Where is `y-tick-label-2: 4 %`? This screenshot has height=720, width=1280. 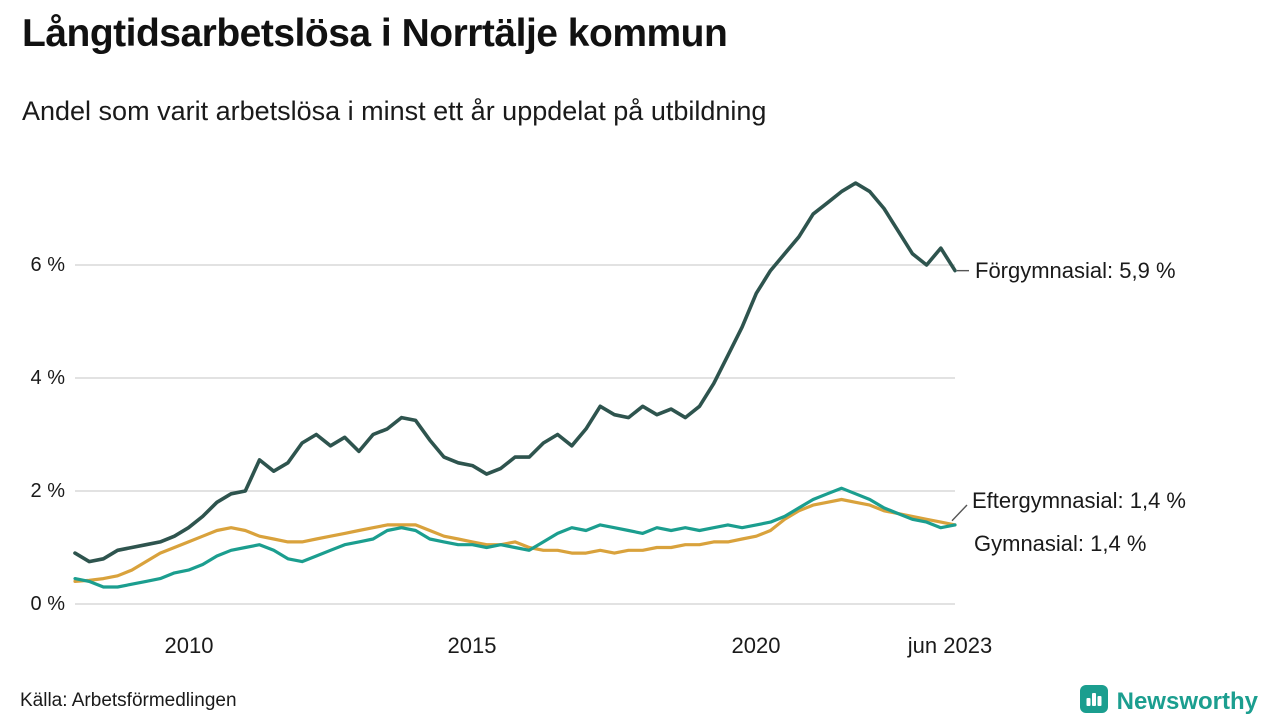
y-tick-label-2: 4 % is located at coordinates (47, 378).